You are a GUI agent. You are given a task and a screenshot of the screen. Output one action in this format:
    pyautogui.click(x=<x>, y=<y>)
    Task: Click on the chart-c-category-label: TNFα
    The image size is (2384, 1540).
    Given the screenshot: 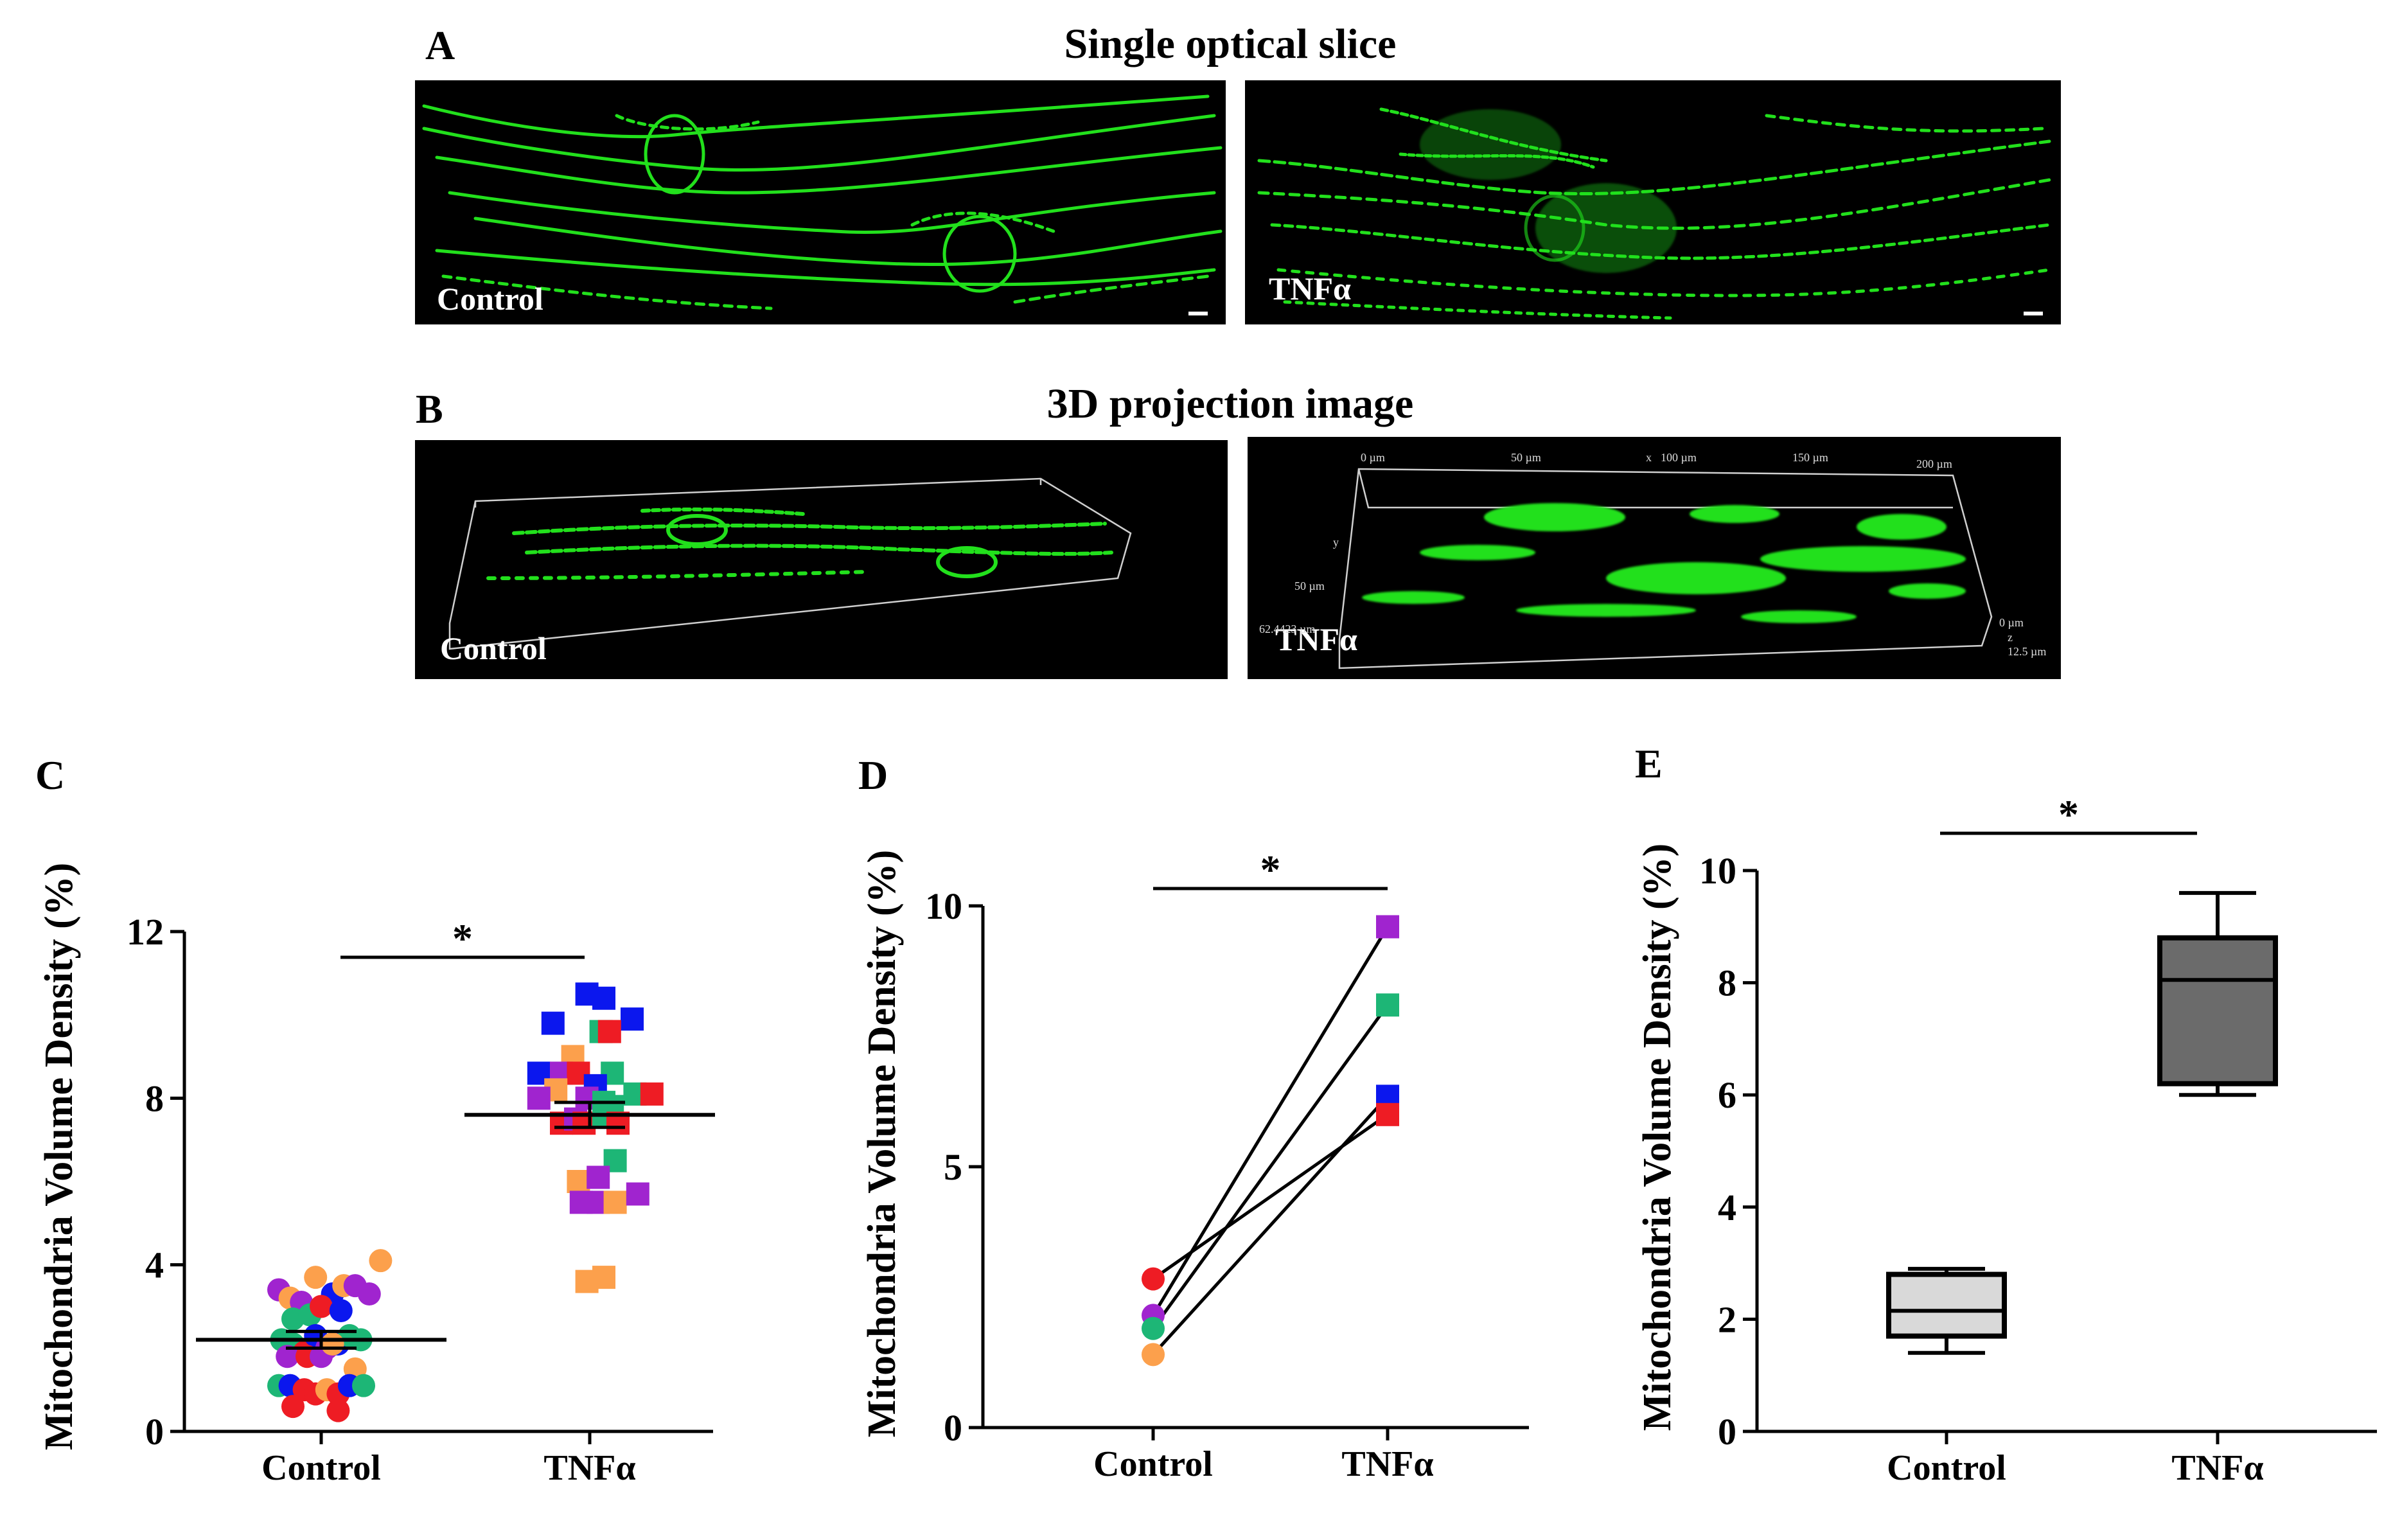 What is the action you would take?
    pyautogui.click(x=589, y=1468)
    